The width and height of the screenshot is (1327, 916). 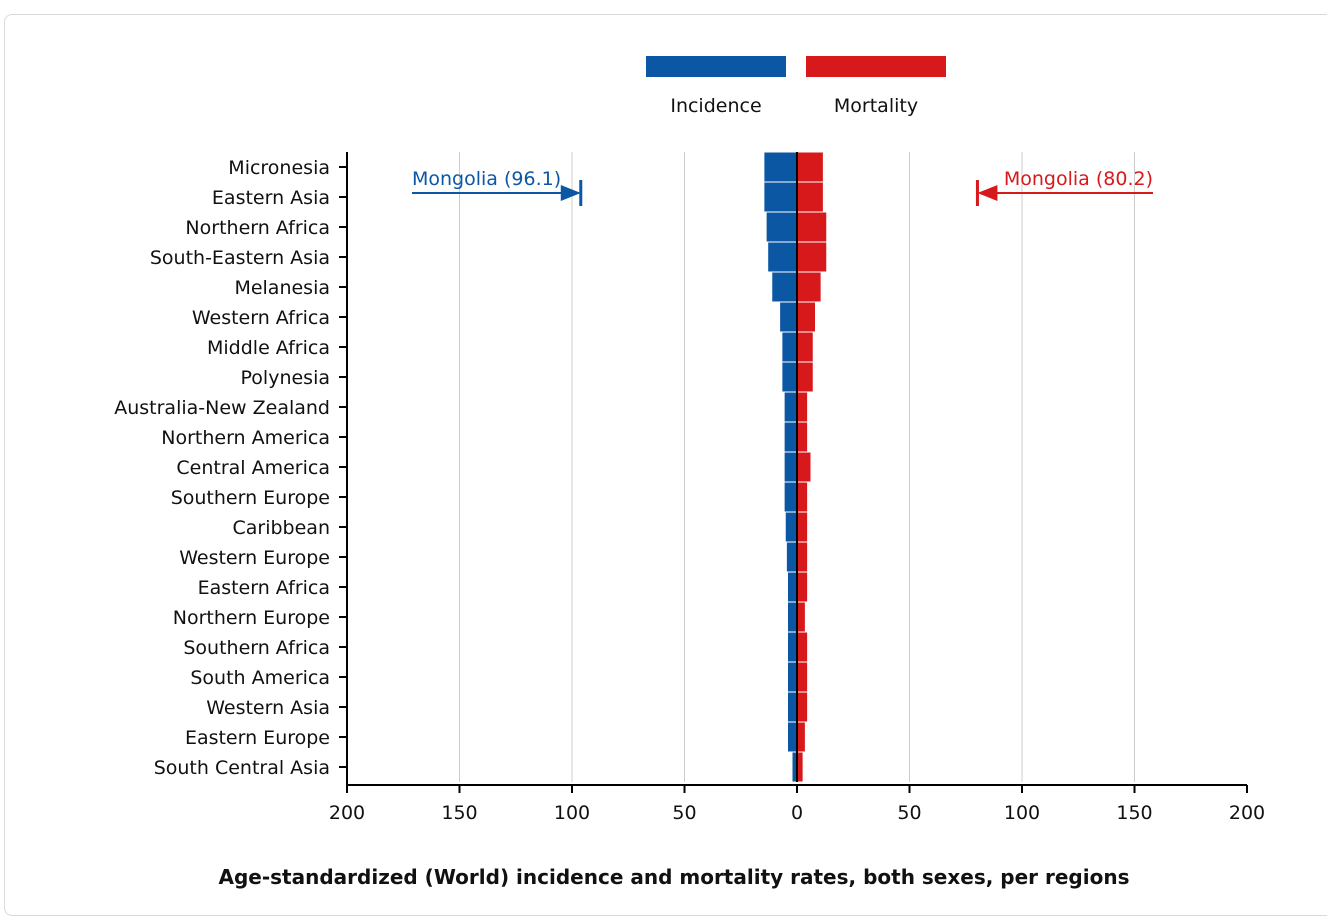 What do you see at coordinates (261, 318) in the screenshot?
I see `category-label: Western Africa` at bounding box center [261, 318].